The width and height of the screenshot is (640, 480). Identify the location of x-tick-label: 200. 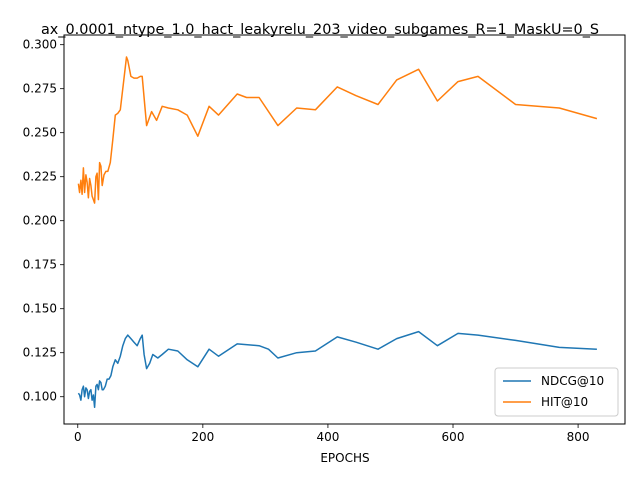
(202, 437).